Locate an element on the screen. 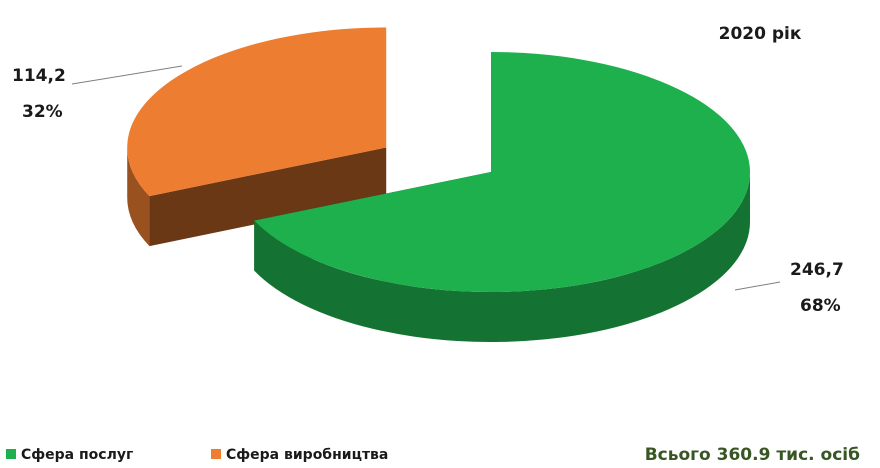  legend-label: Сфера послуг is located at coordinates (77, 455).